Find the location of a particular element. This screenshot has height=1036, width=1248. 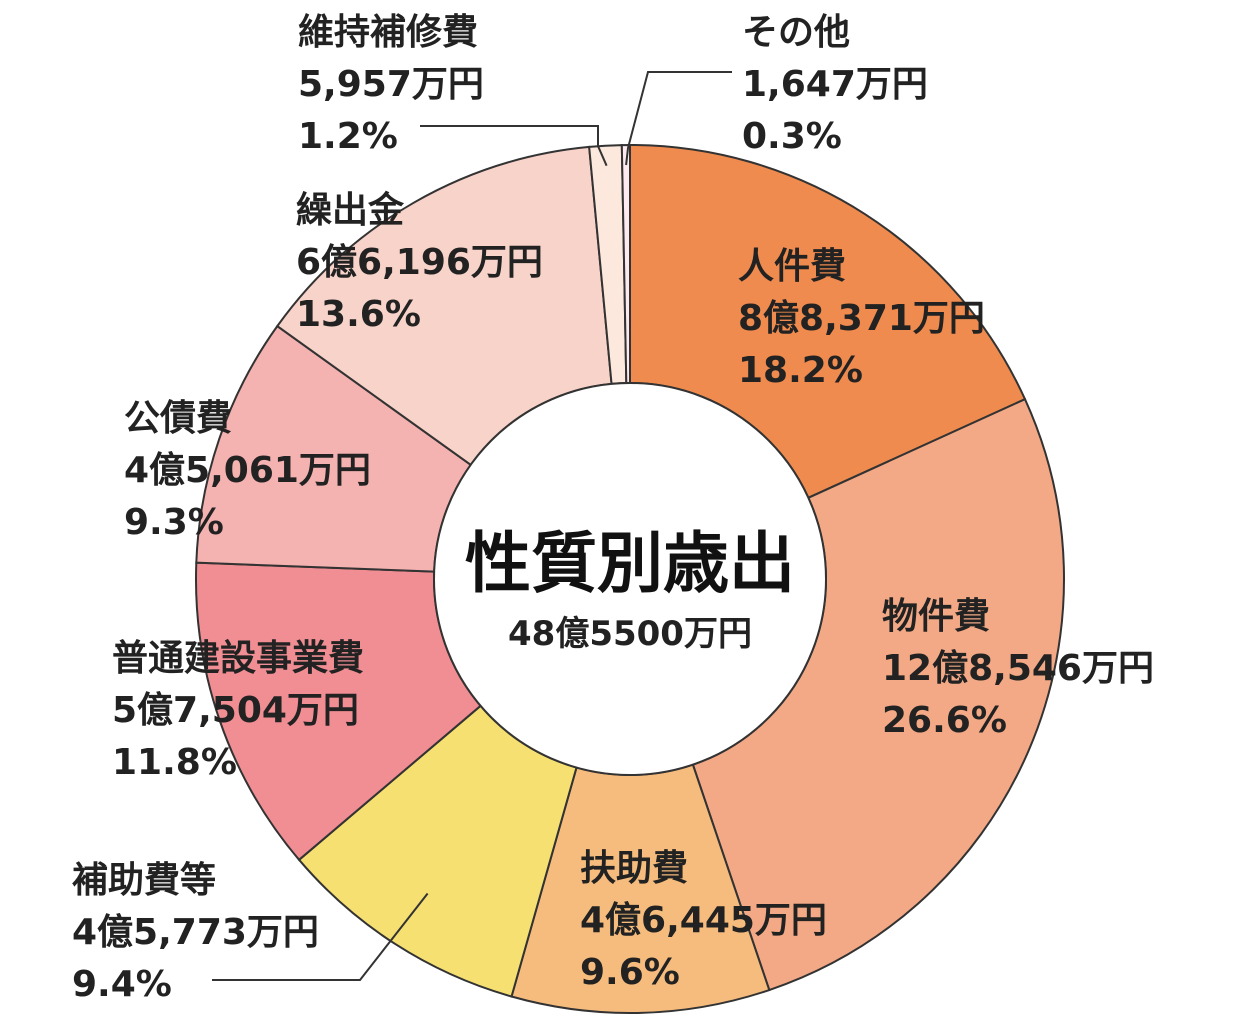

slice-6-percent-label: 13.6% is located at coordinates (358, 314).